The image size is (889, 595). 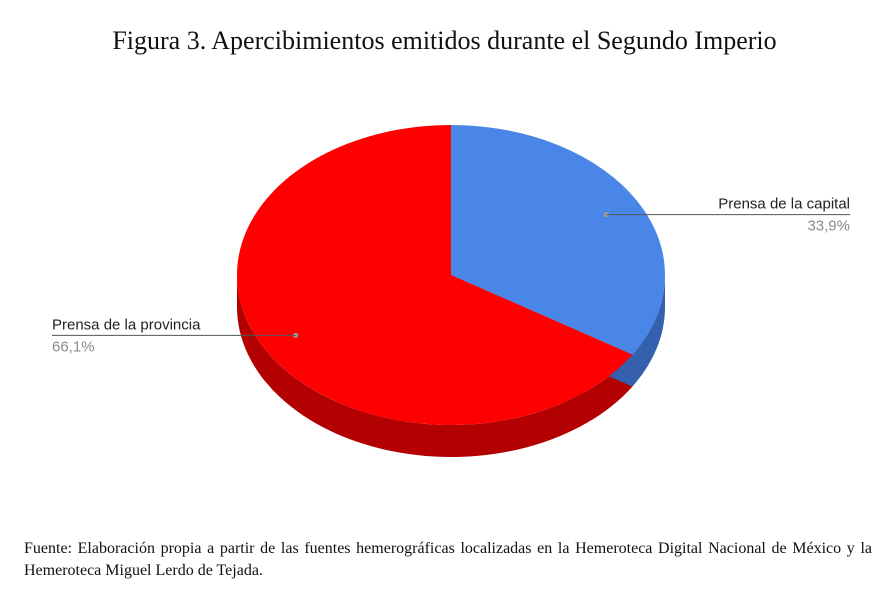 I want to click on slice-name-label-1: Prensa de la provincia, so click(x=126, y=324).